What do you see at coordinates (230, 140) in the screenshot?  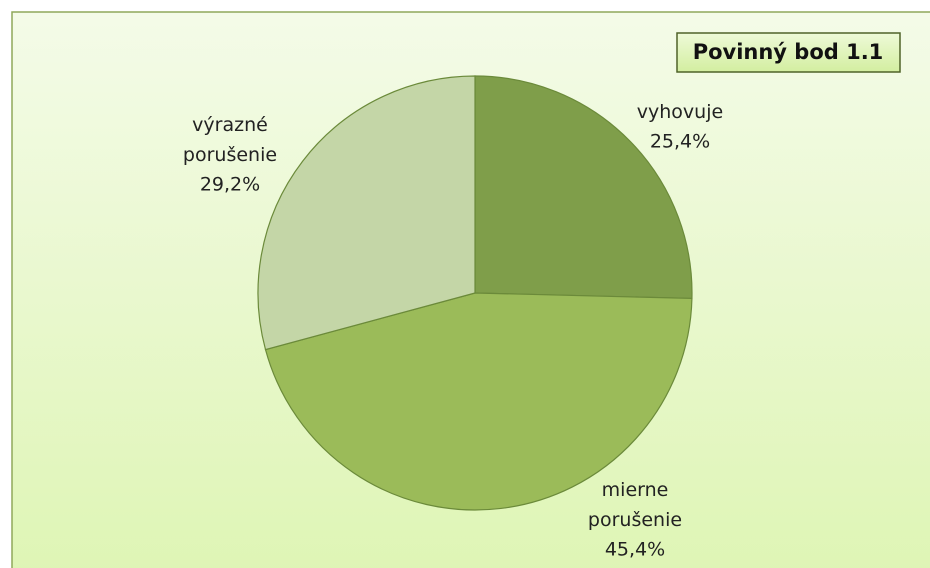 I see `category-label: výrazné porušenie` at bounding box center [230, 140].